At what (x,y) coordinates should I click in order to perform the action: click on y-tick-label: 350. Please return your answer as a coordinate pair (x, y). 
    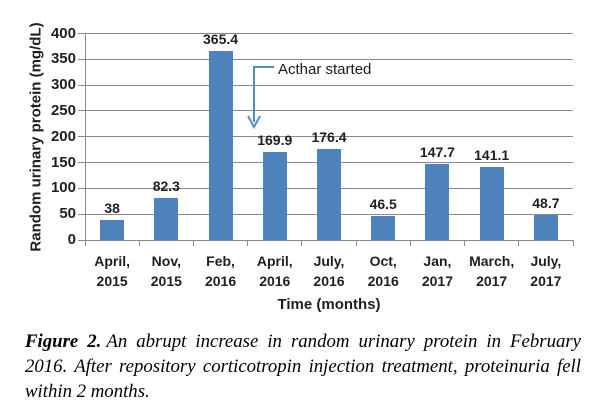
    Looking at the image, I should click on (63, 59).